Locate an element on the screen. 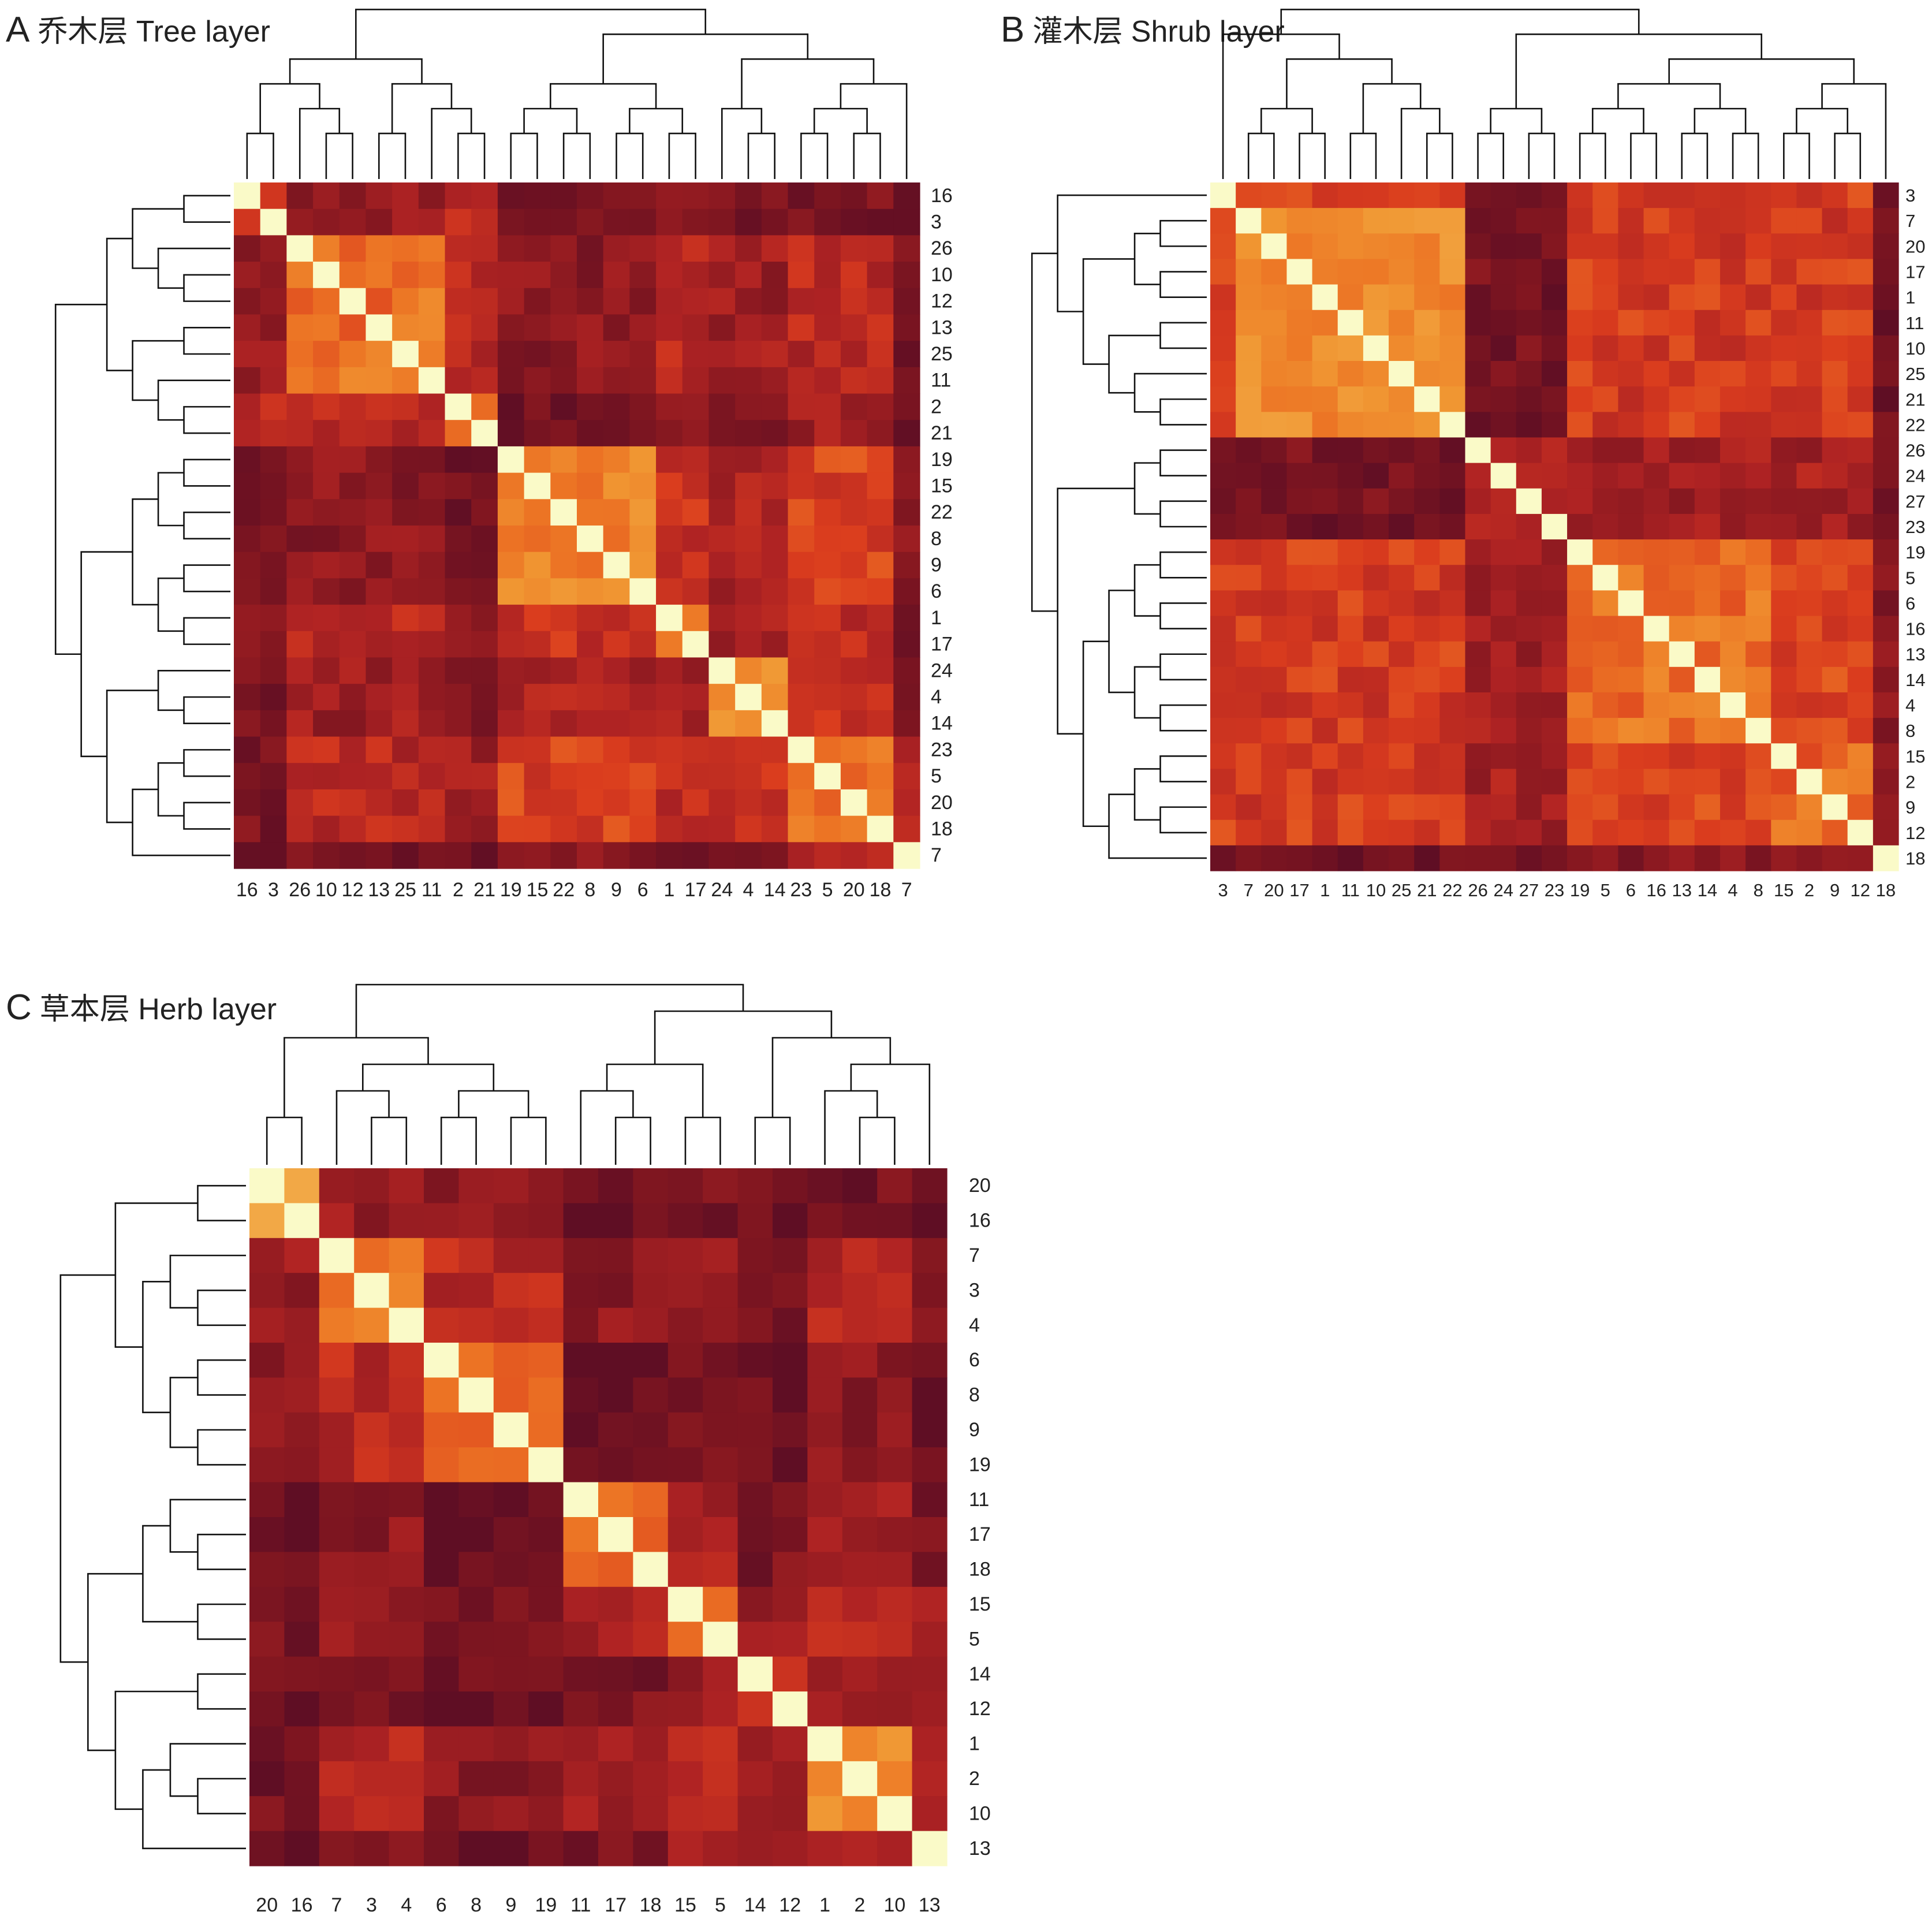  column-label: 14 is located at coordinates (755, 1905).